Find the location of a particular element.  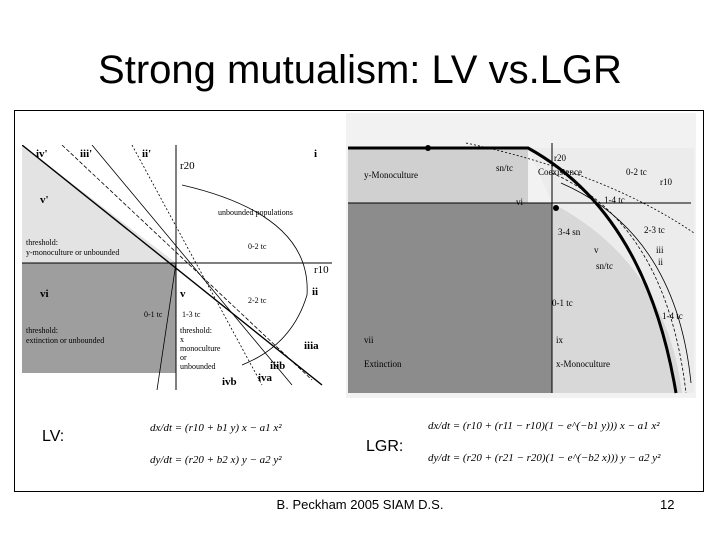

lgr-annot-tc02: 0-2 tc is located at coordinates (636, 172).